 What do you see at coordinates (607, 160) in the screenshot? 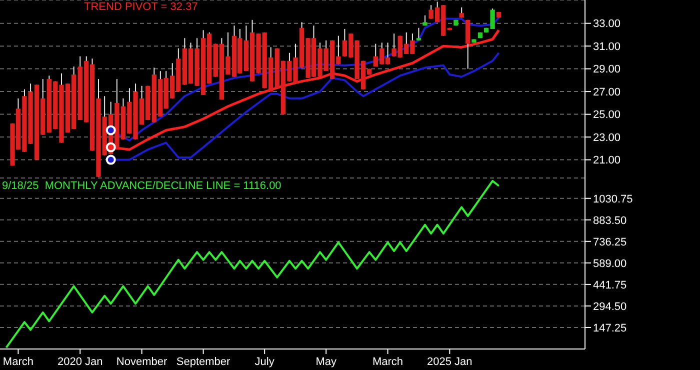
I see `y-tick-label: 21.00` at bounding box center [607, 160].